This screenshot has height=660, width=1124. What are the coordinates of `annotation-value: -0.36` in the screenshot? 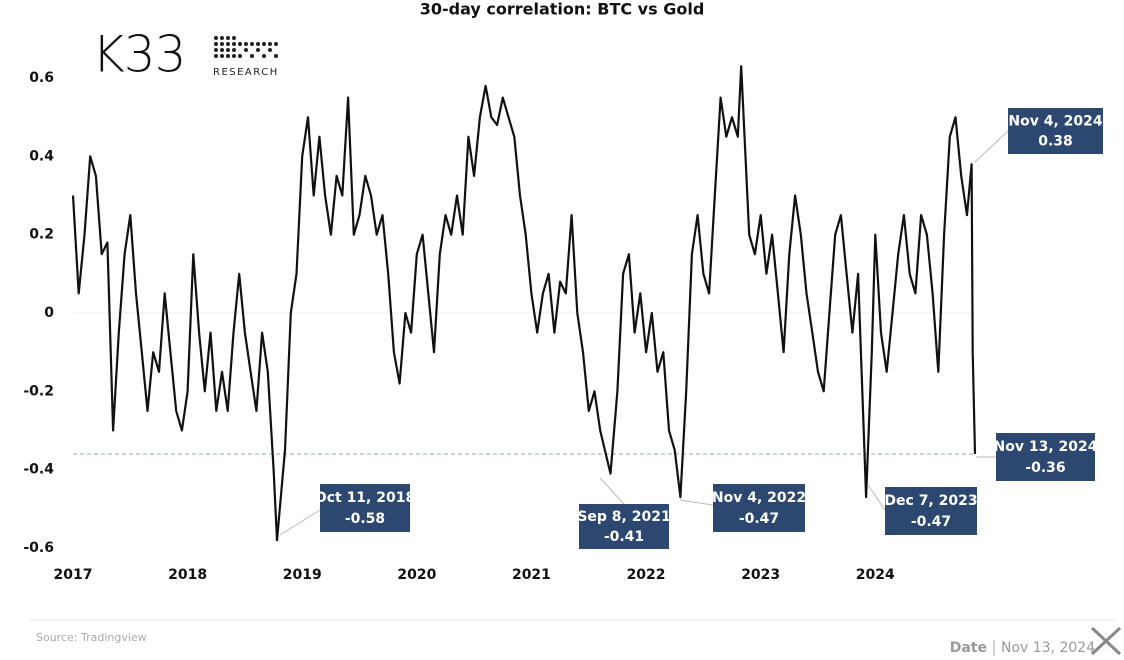 It's located at (1045, 468).